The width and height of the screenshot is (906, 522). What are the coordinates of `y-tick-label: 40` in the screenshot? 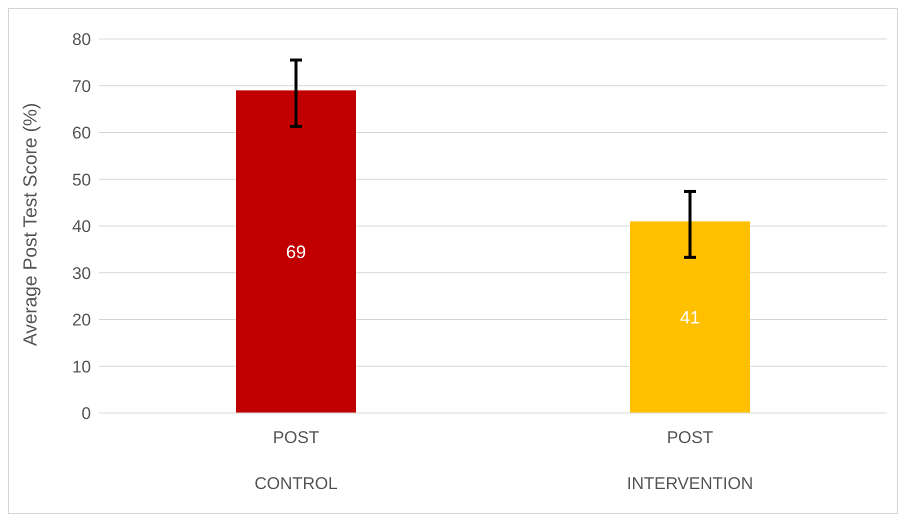 It's located at (81, 226).